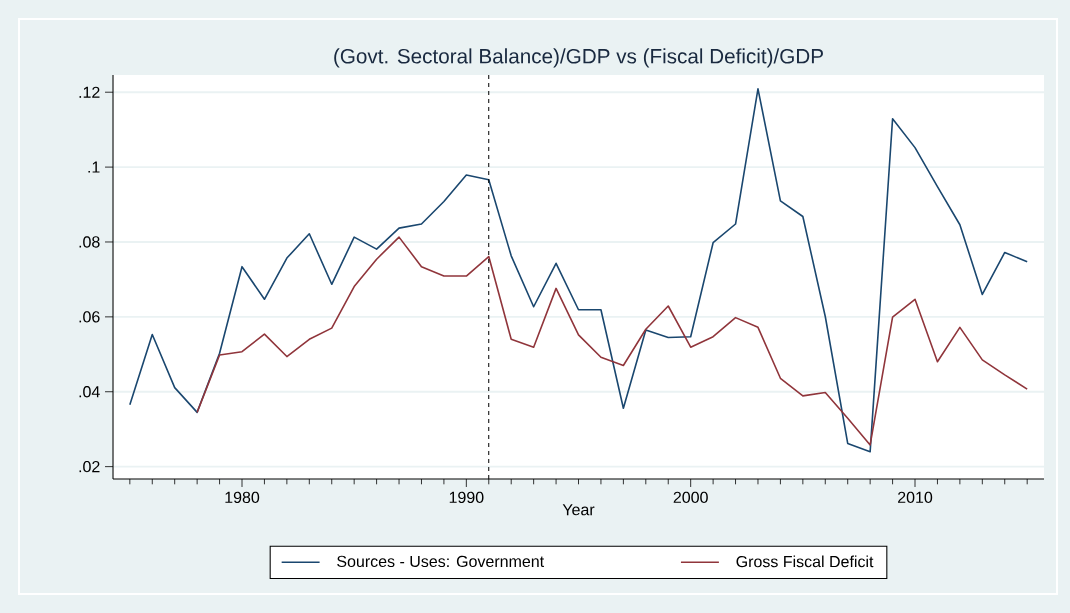 This screenshot has height=613, width=1070. What do you see at coordinates (915, 497) in the screenshot?
I see `x-tick-label: 2010` at bounding box center [915, 497].